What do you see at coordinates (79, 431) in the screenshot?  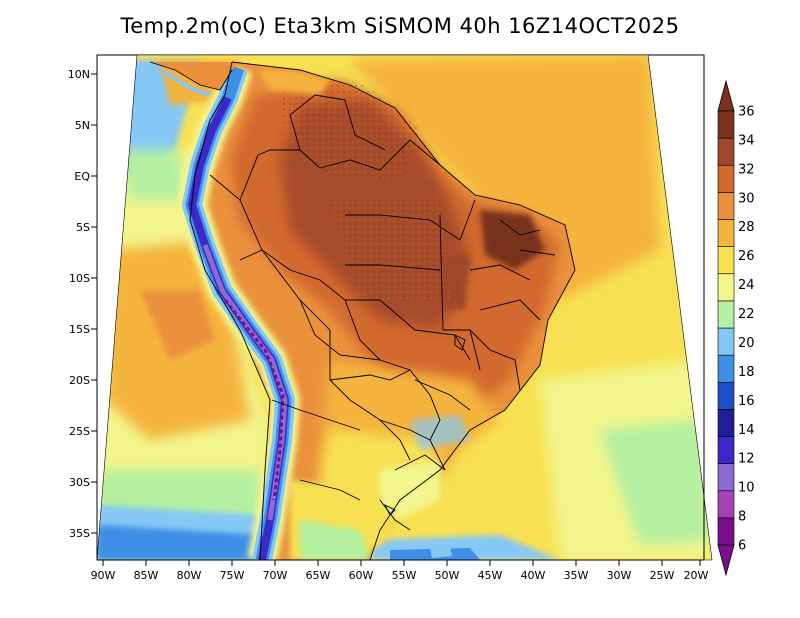 I see `lat-label: 25S` at bounding box center [79, 431].